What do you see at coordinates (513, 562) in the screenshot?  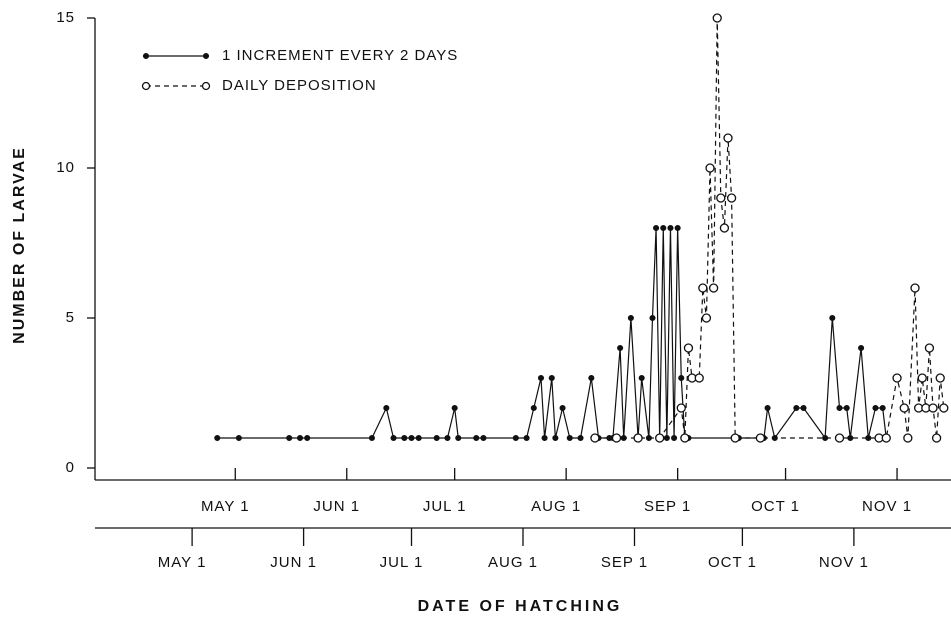 I see `x2-tick-label: AUG 1` at bounding box center [513, 562].